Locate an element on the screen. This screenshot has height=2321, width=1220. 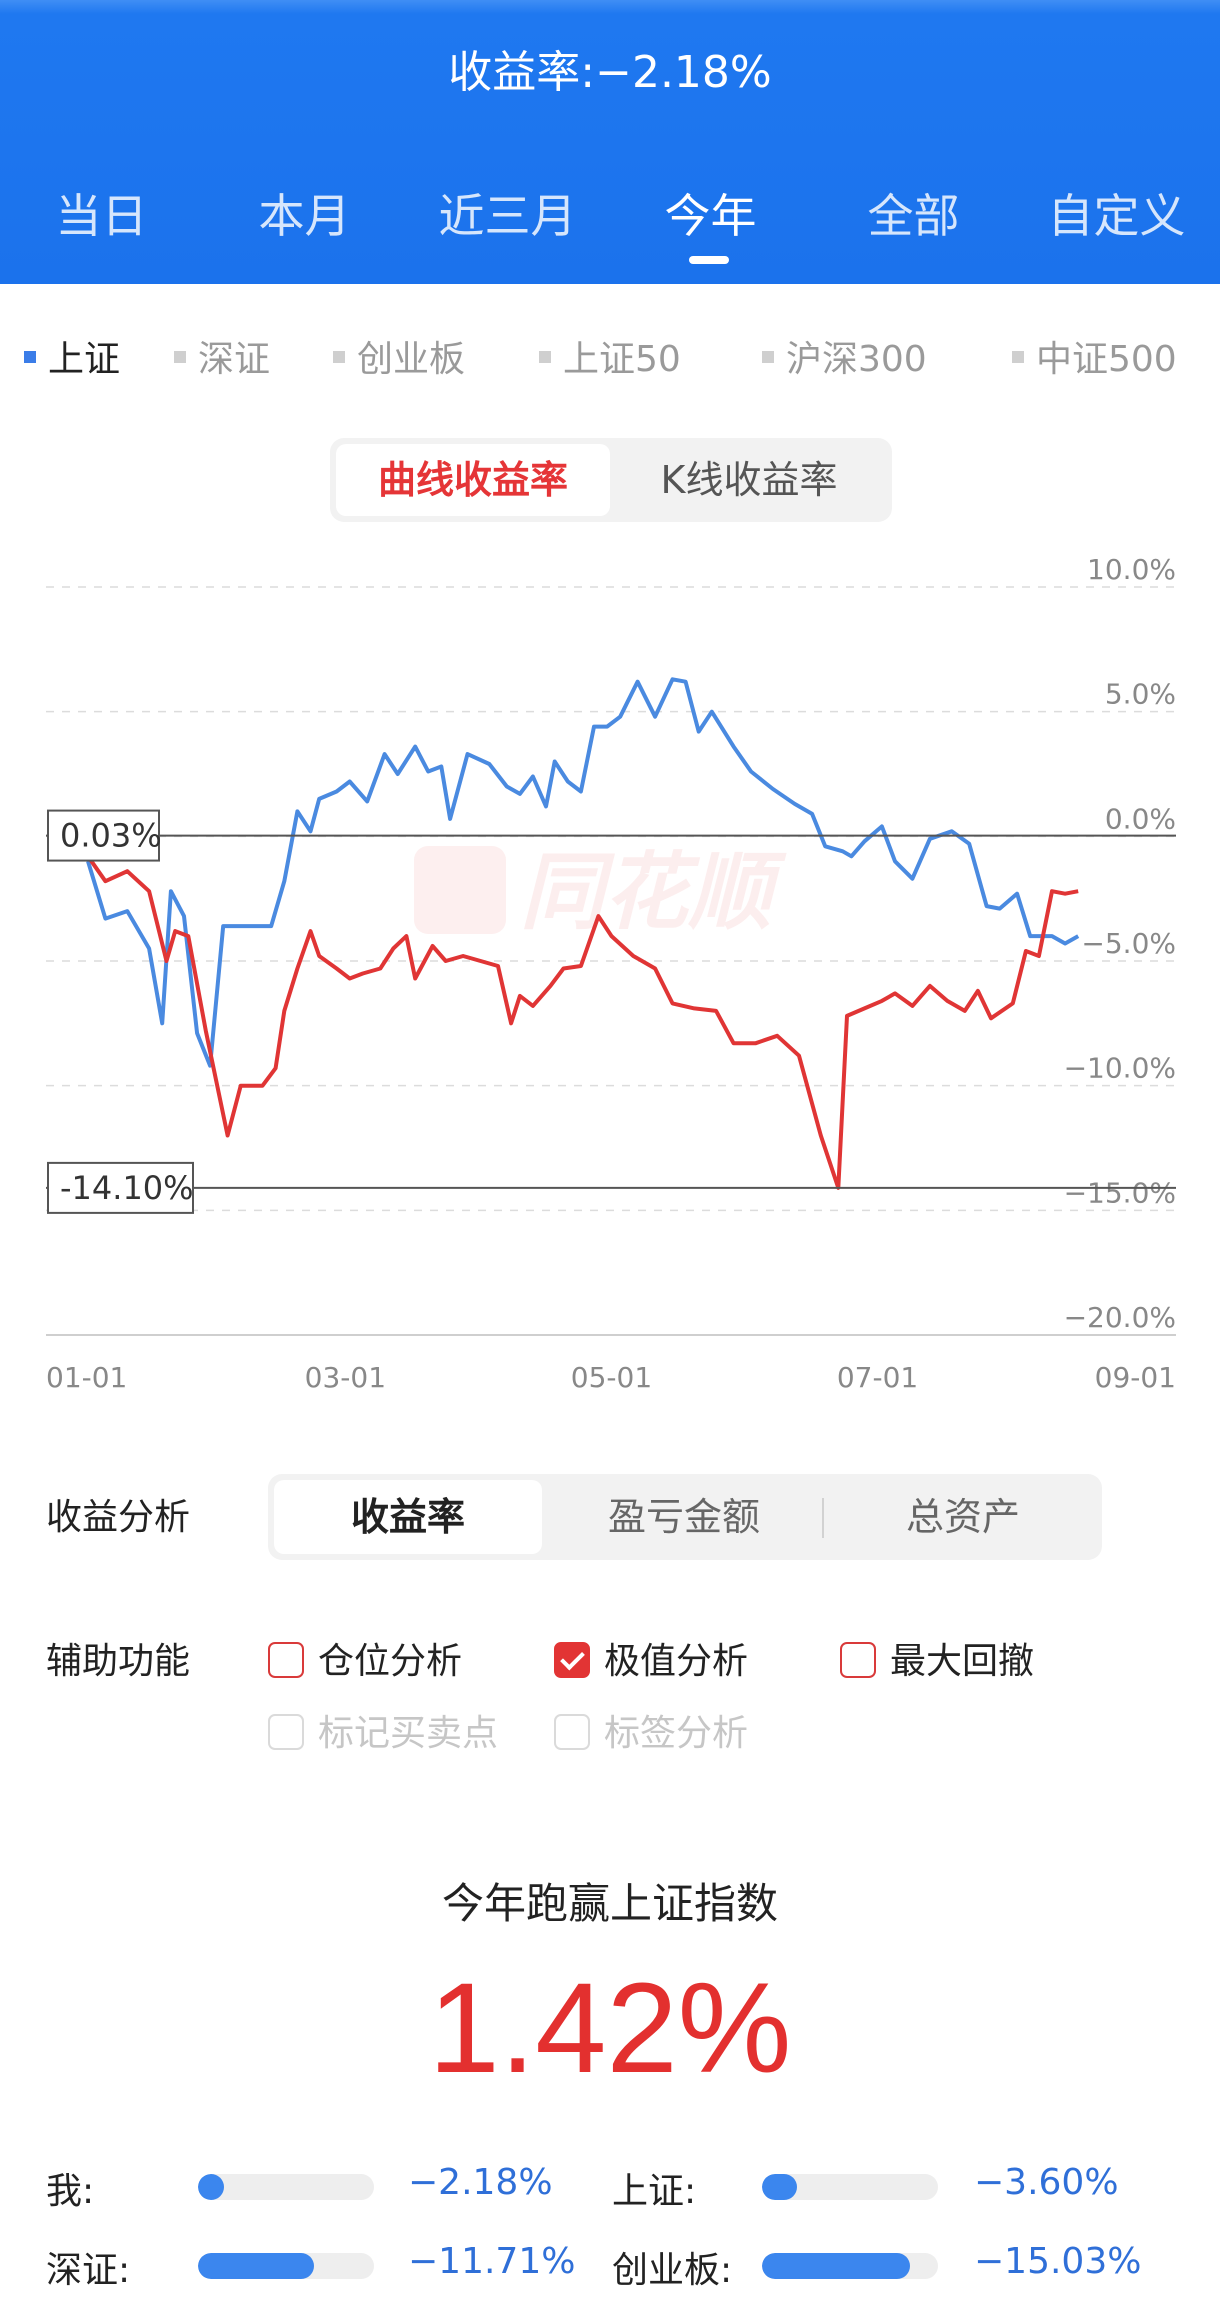
y-tick-label: 10.0% is located at coordinates (1131, 569).